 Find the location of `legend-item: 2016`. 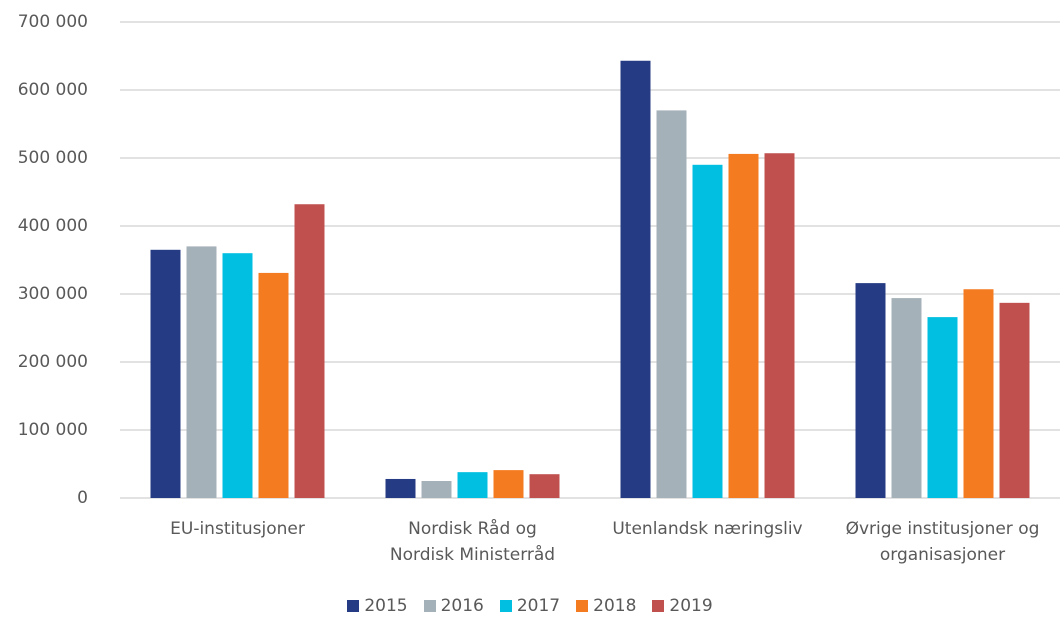

legend-item: 2016 is located at coordinates (453, 606).